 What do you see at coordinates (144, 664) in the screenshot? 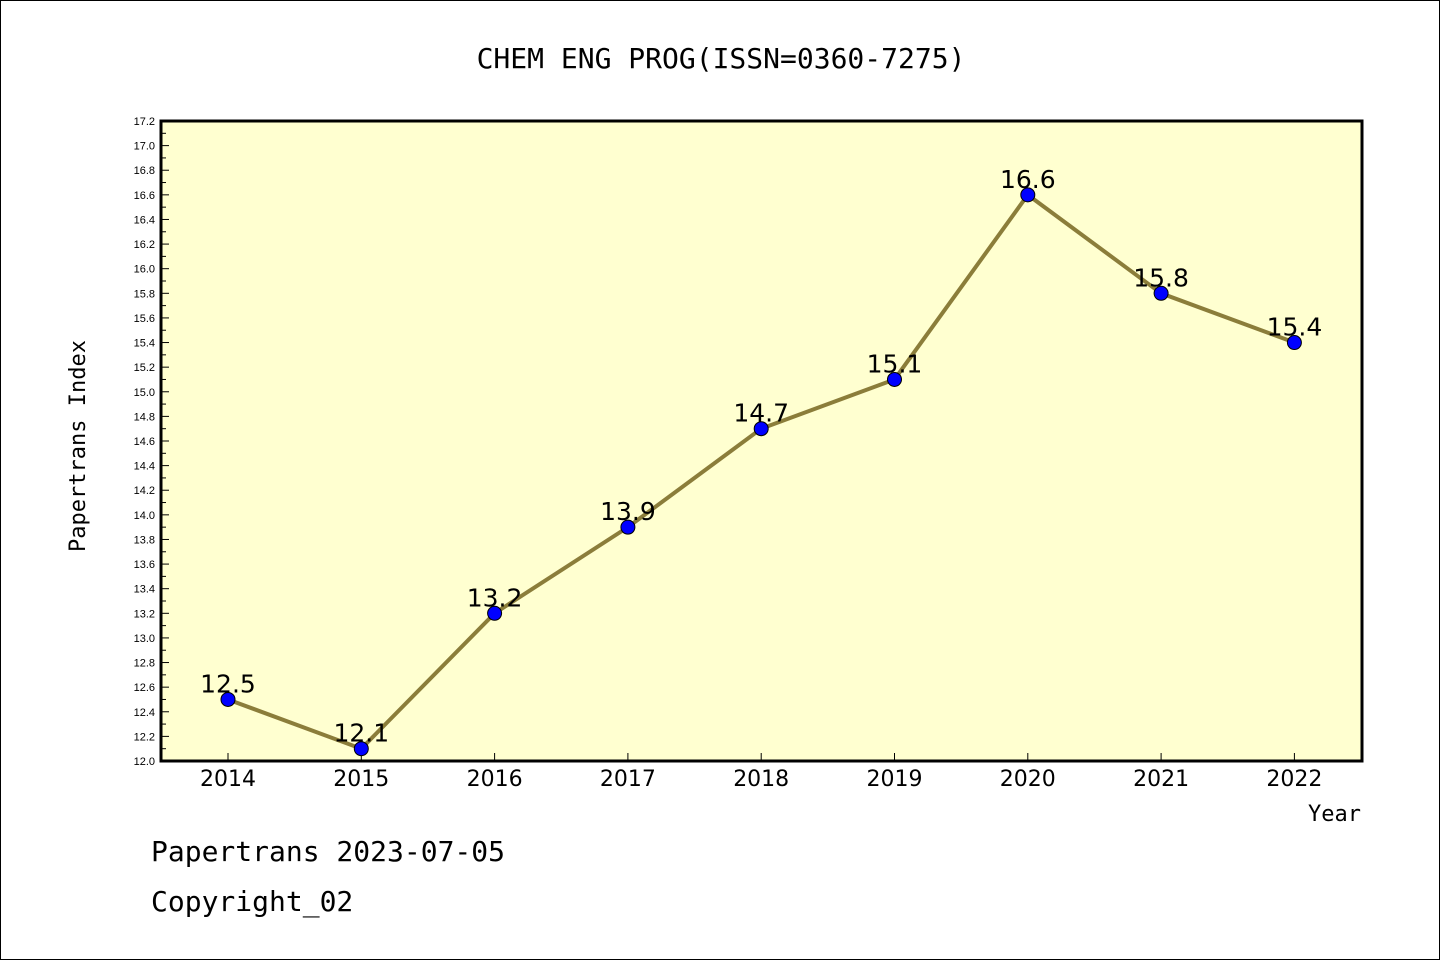
I see `y-tick-label: 12.8` at bounding box center [144, 664].